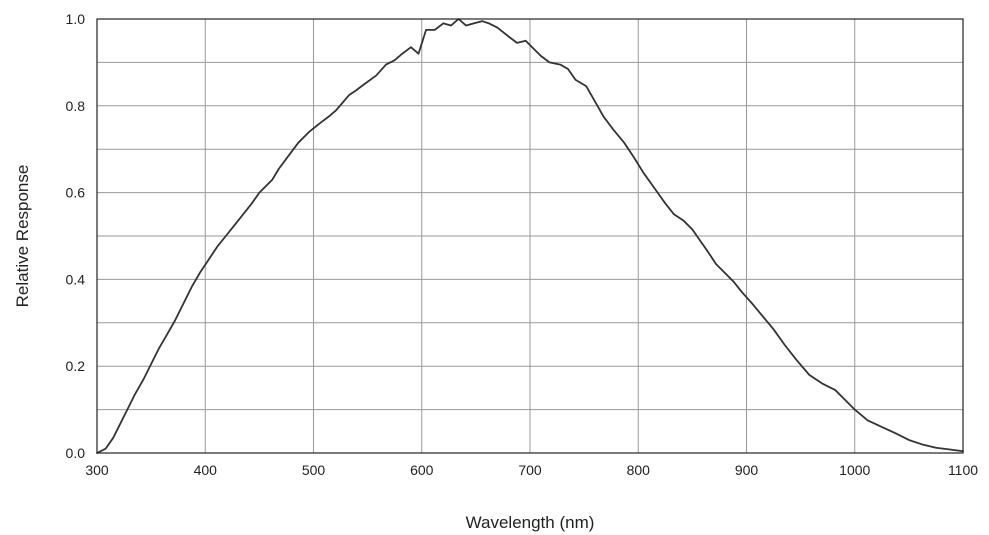 This screenshot has height=535, width=989. Describe the element at coordinates (314, 470) in the screenshot. I see `x-tick-label: 500` at that location.